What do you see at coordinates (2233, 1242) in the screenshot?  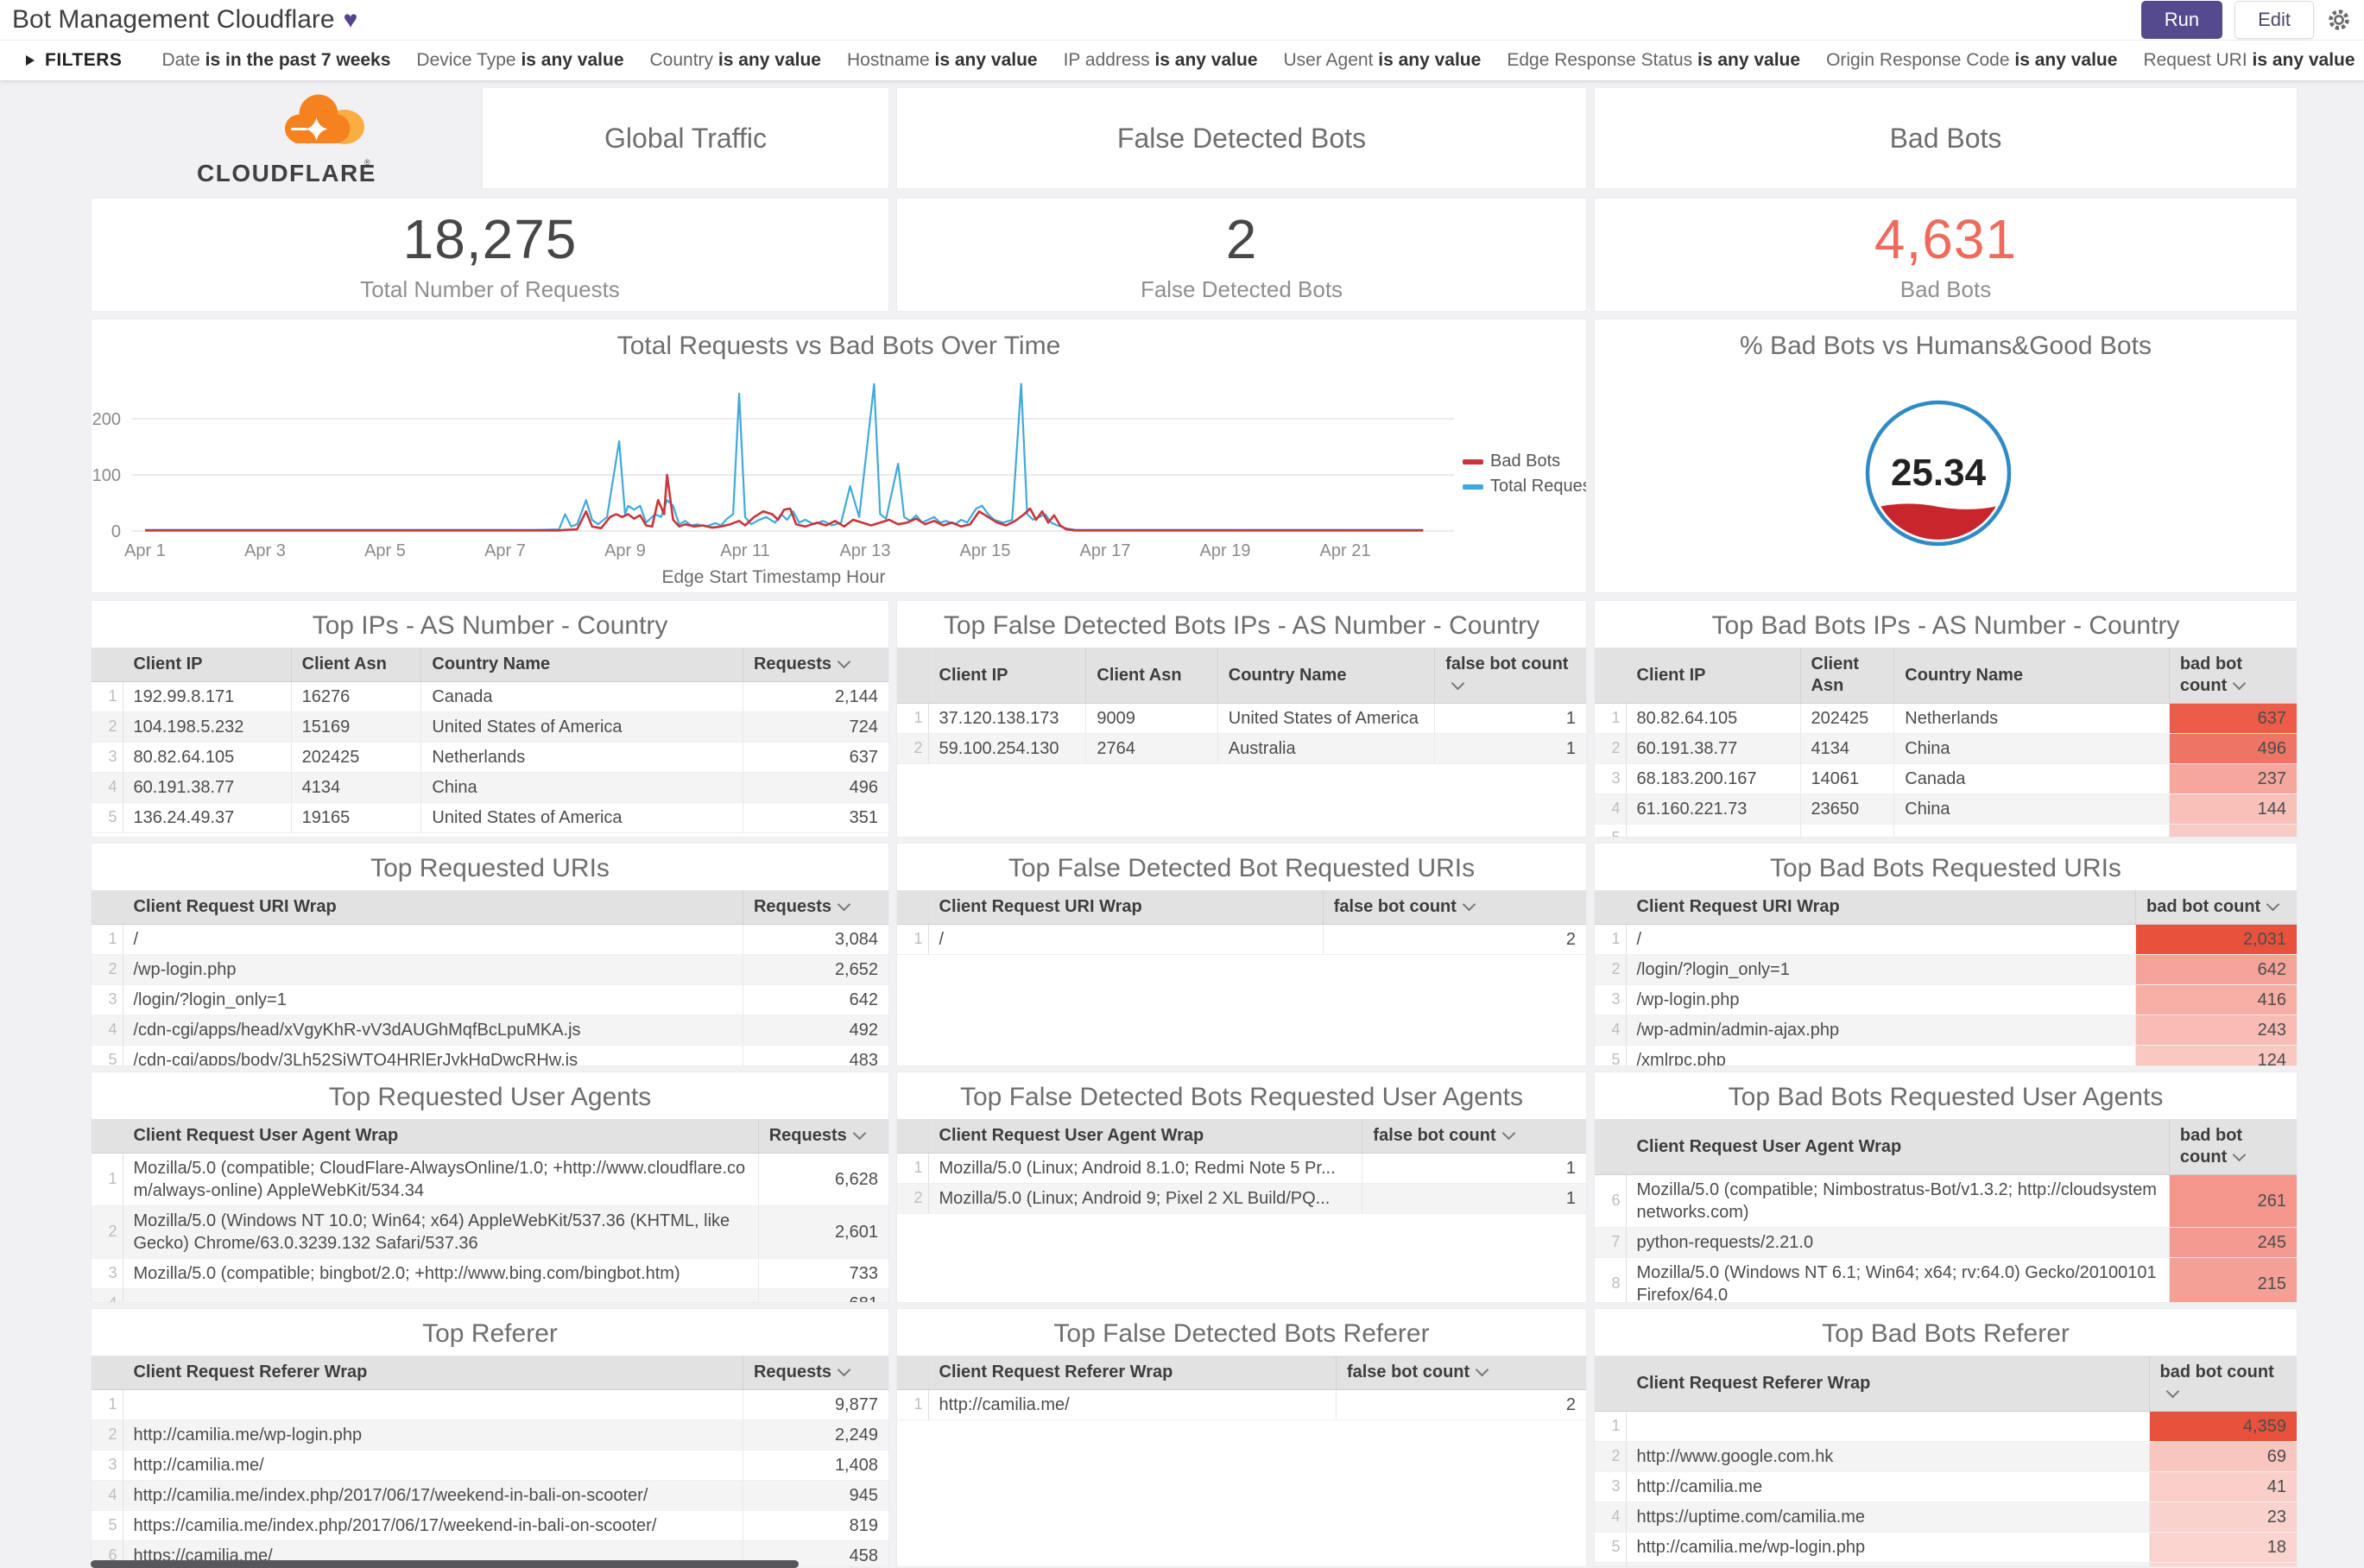 I see `table-cell: 245` at bounding box center [2233, 1242].